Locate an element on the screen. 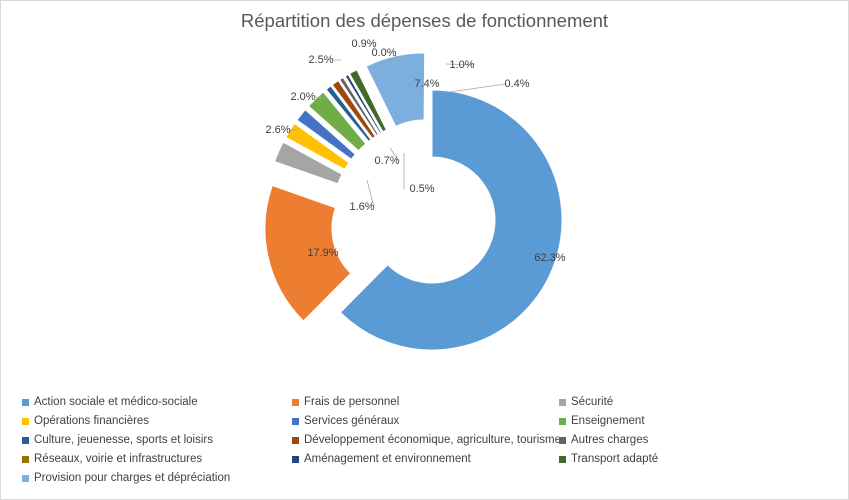  data-label-services-generaux: 1.6% is located at coordinates (361, 207).